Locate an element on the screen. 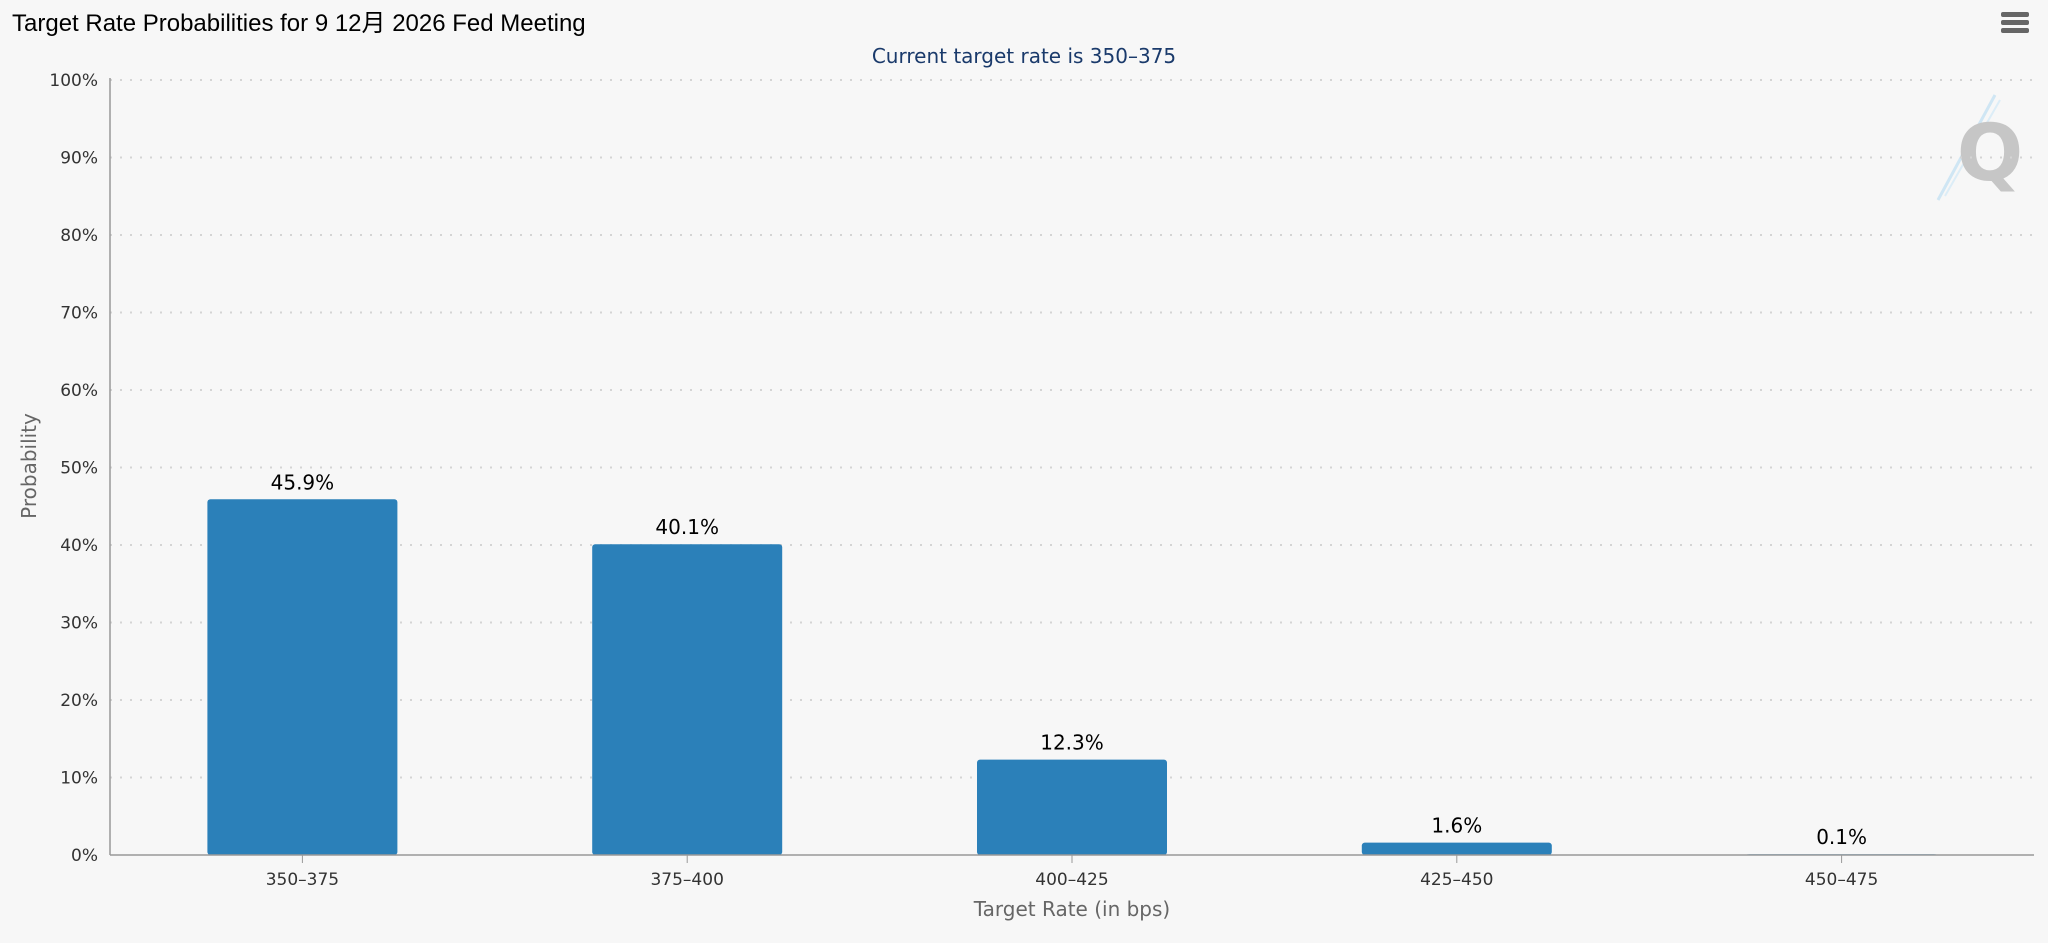  y-tick-label: 80% is located at coordinates (79, 236).